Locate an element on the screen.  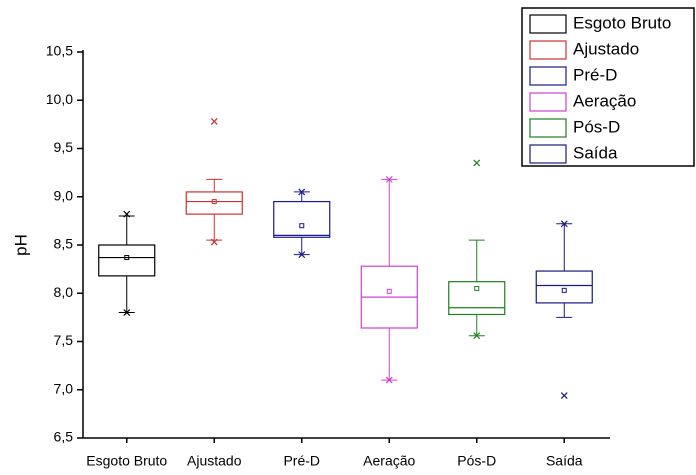
legend-label: Esgoto Bruto is located at coordinates (622, 22).